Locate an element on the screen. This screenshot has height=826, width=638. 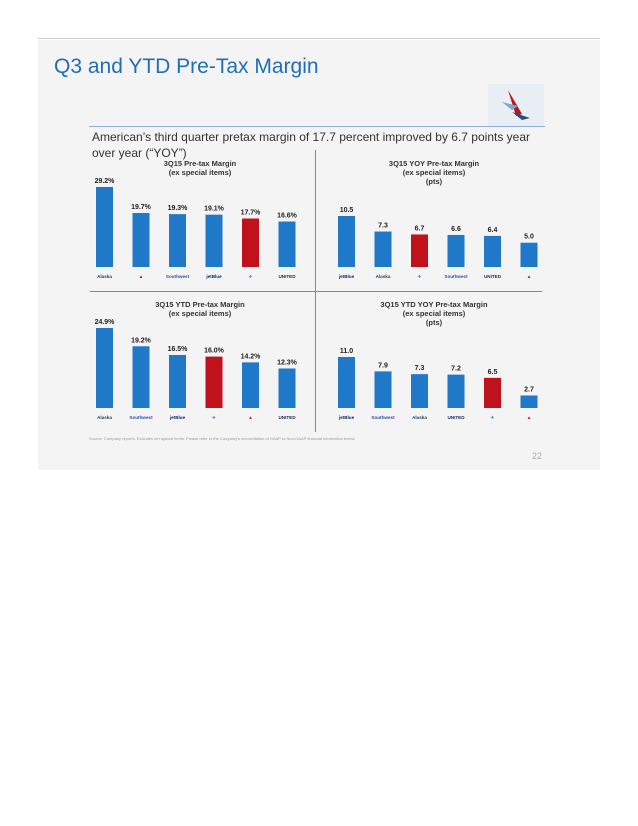
value-label: 16.5% is located at coordinates (178, 349).